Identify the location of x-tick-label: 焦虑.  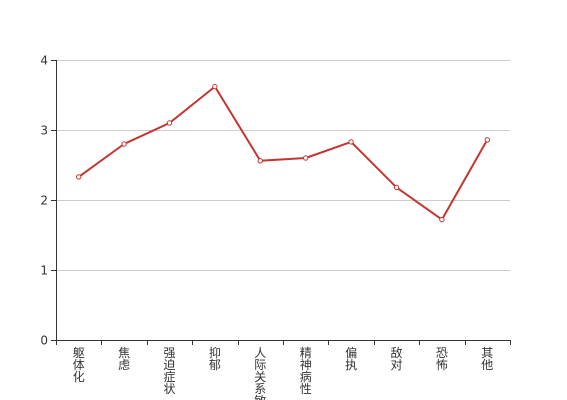
(124, 359).